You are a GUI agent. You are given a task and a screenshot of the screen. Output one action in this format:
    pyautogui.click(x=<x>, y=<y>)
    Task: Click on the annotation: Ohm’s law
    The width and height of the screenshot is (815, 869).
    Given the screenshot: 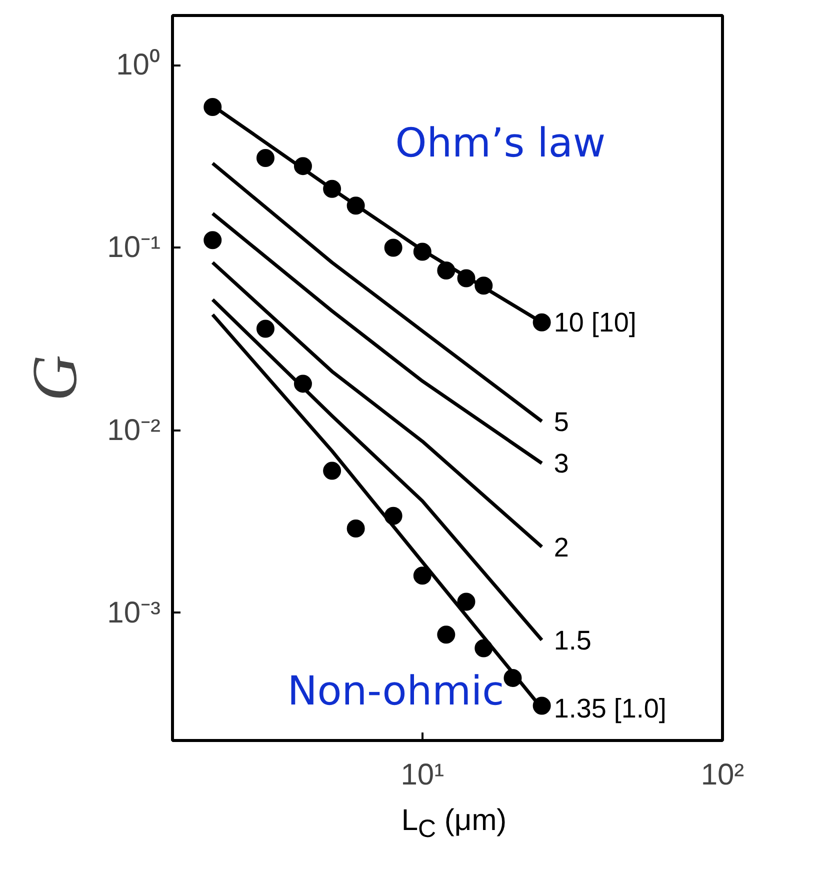 What is the action you would take?
    pyautogui.click(x=500, y=143)
    